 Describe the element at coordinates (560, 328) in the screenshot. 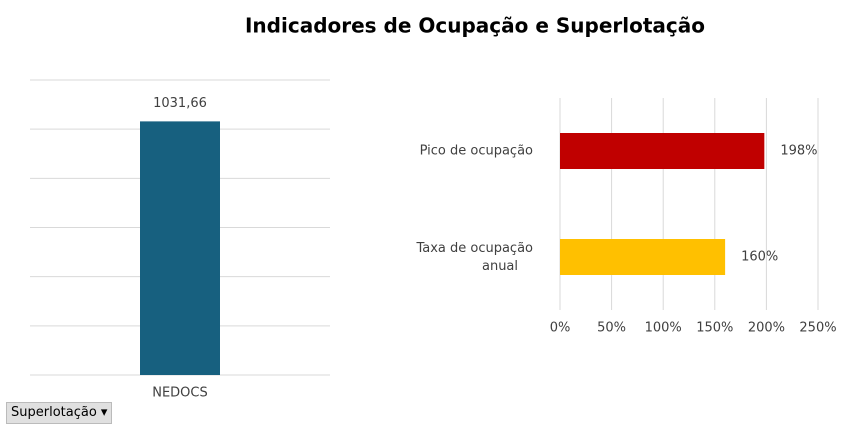

I see `x-tick-label: 0%` at that location.